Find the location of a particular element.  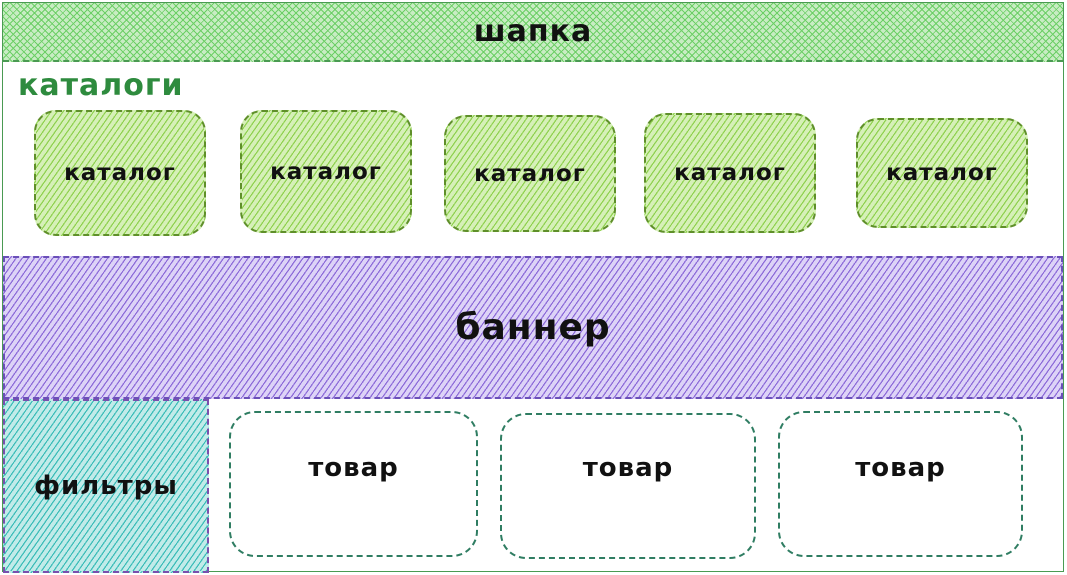

header-block: шапка is located at coordinates (533, 32).